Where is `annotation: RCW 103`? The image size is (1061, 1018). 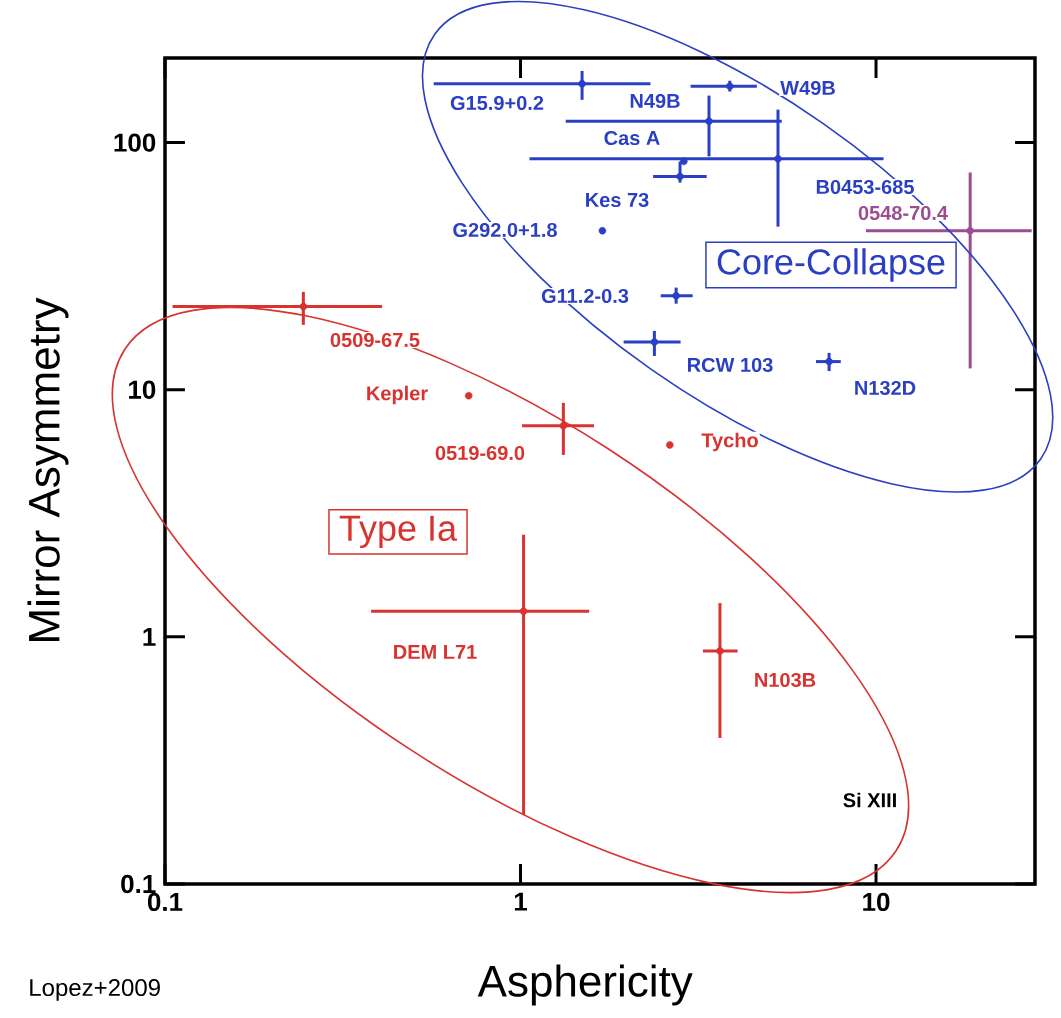
annotation: RCW 103 is located at coordinates (730, 365).